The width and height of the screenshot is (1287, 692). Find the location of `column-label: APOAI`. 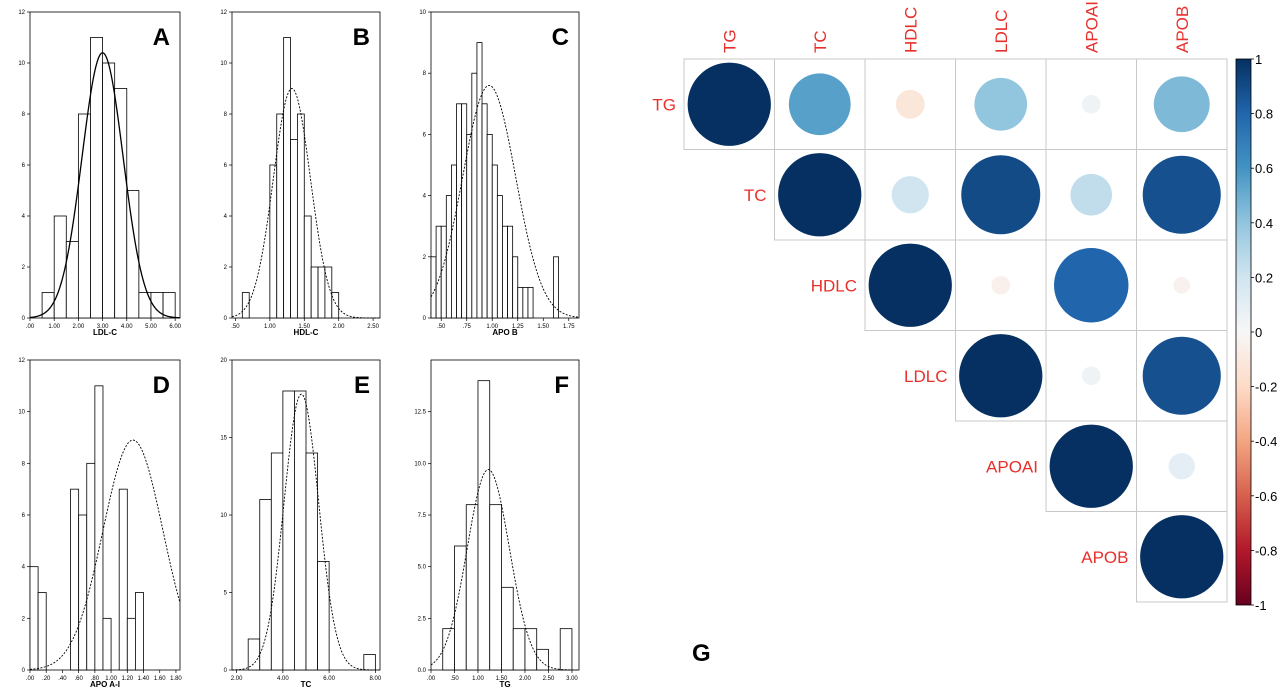

column-label: APOAI is located at coordinates (1091, 27).